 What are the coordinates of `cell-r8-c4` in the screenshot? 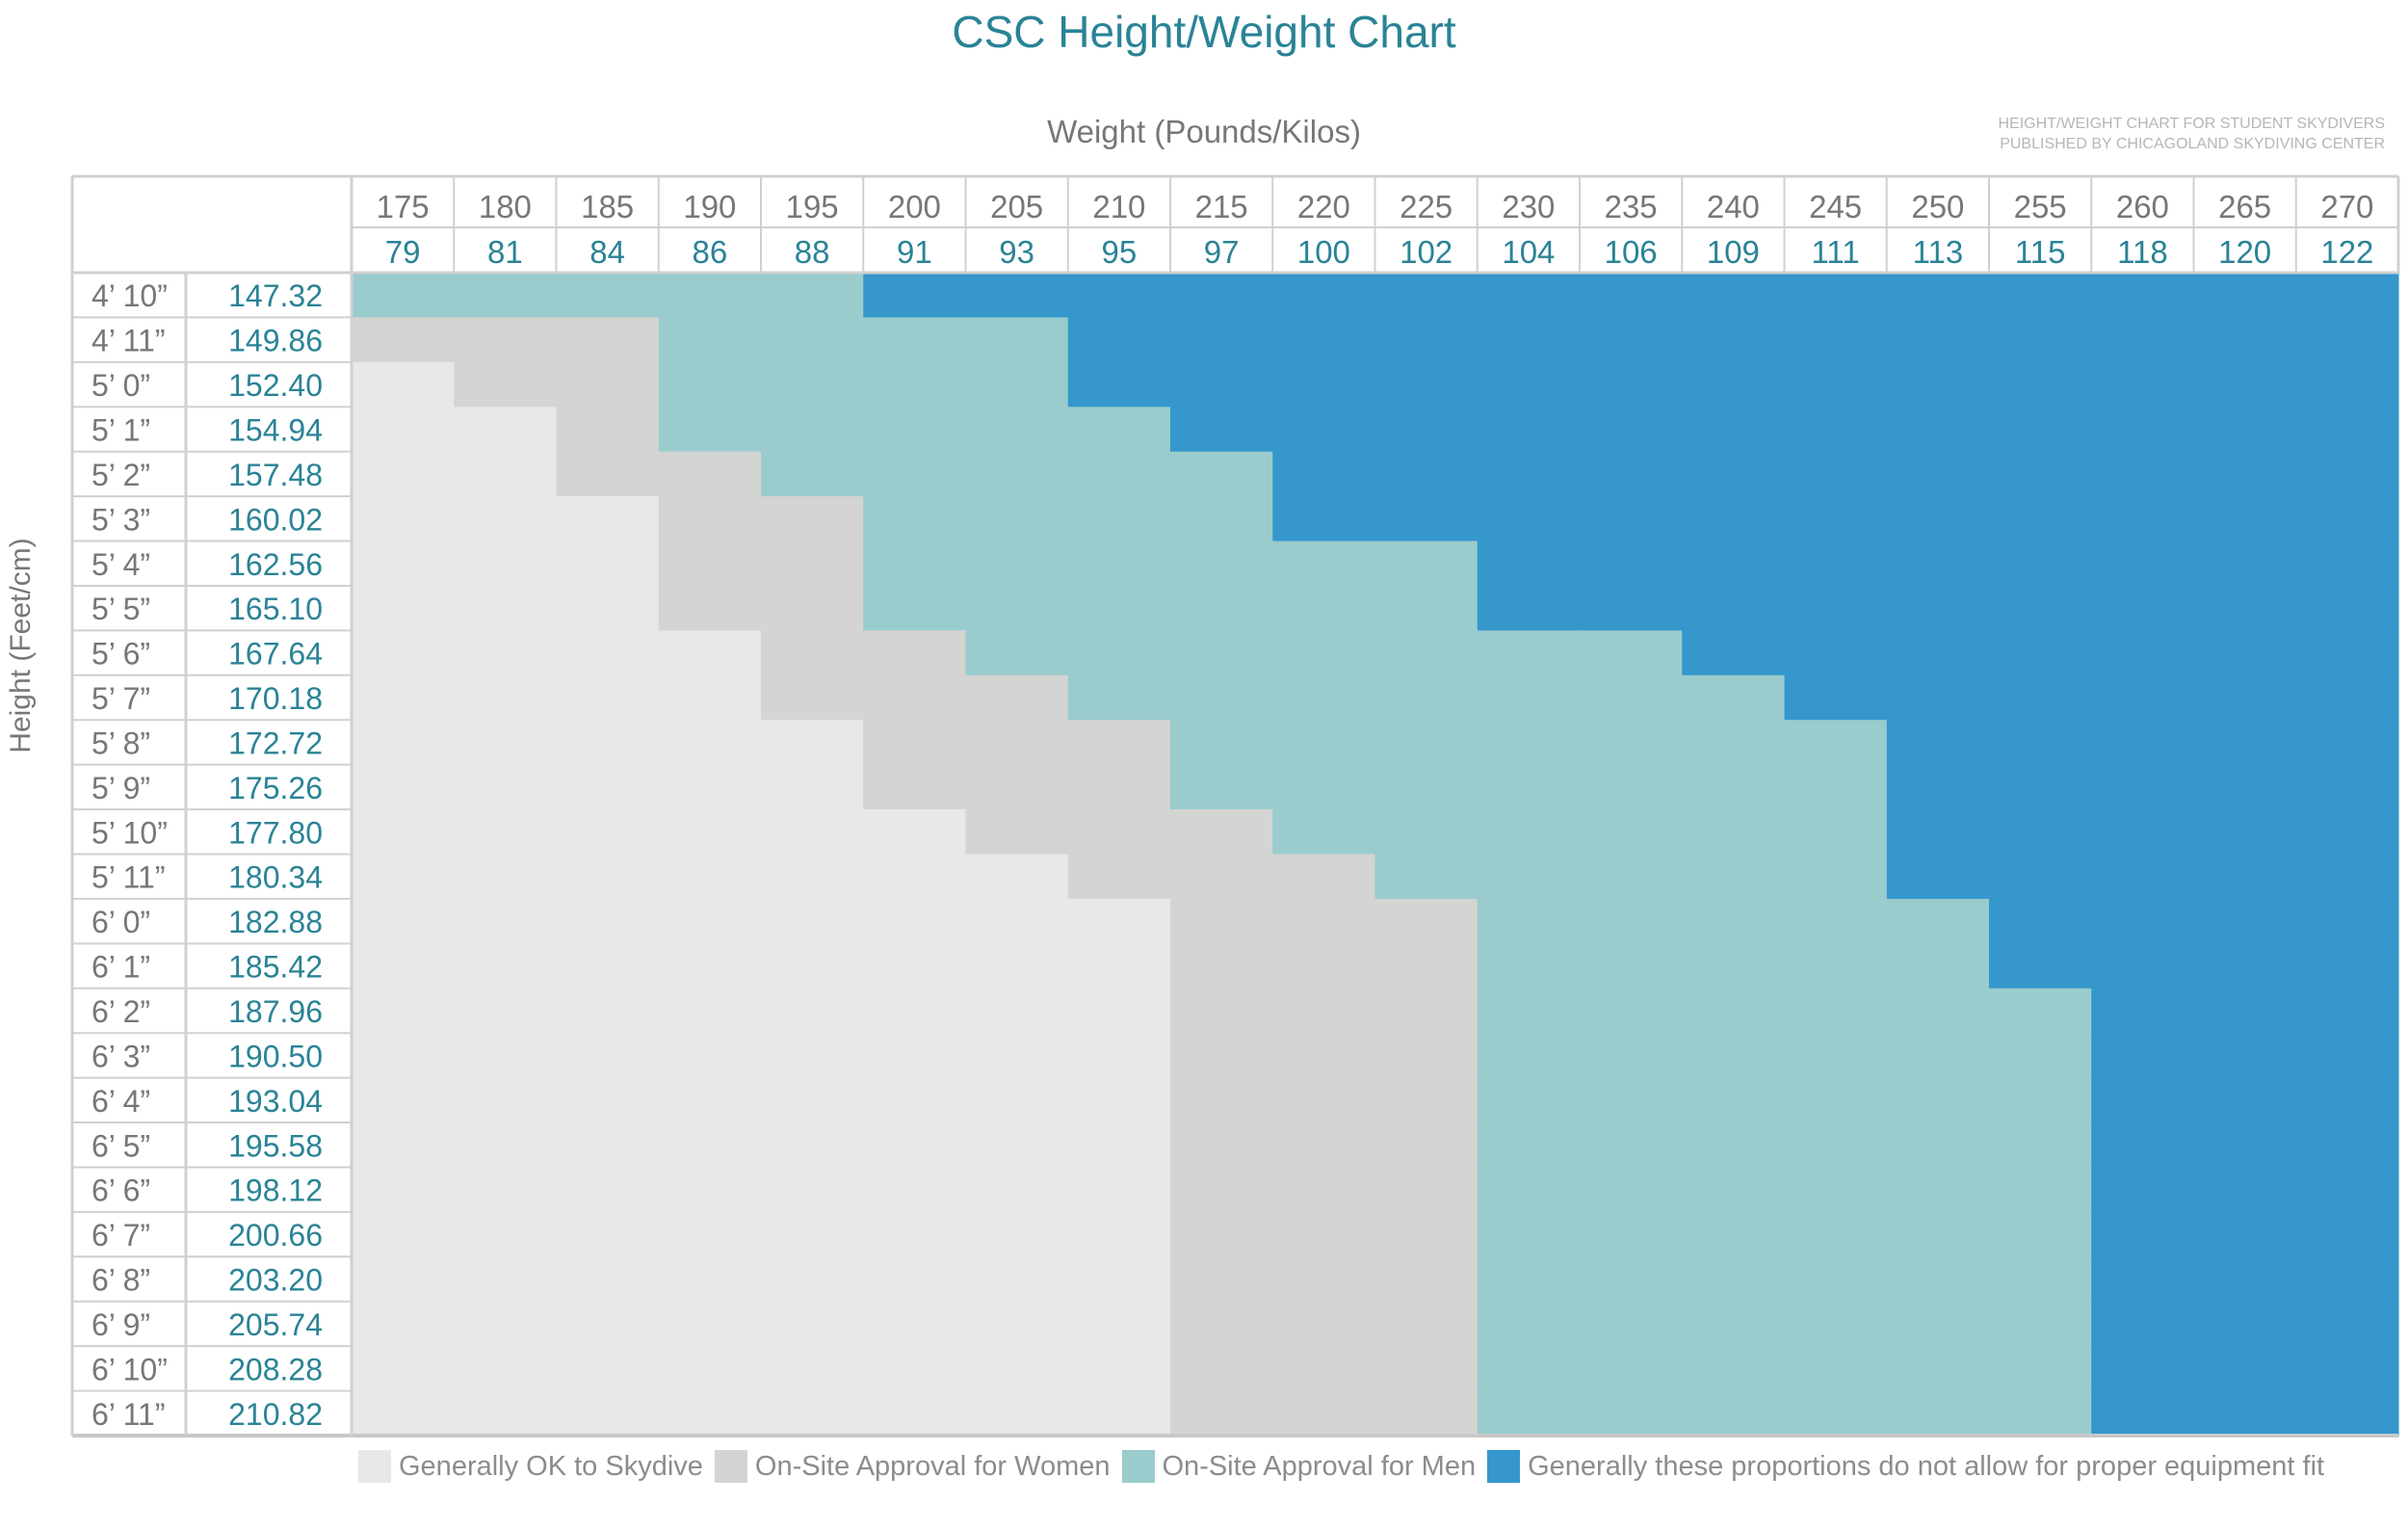 It's located at (812, 653).